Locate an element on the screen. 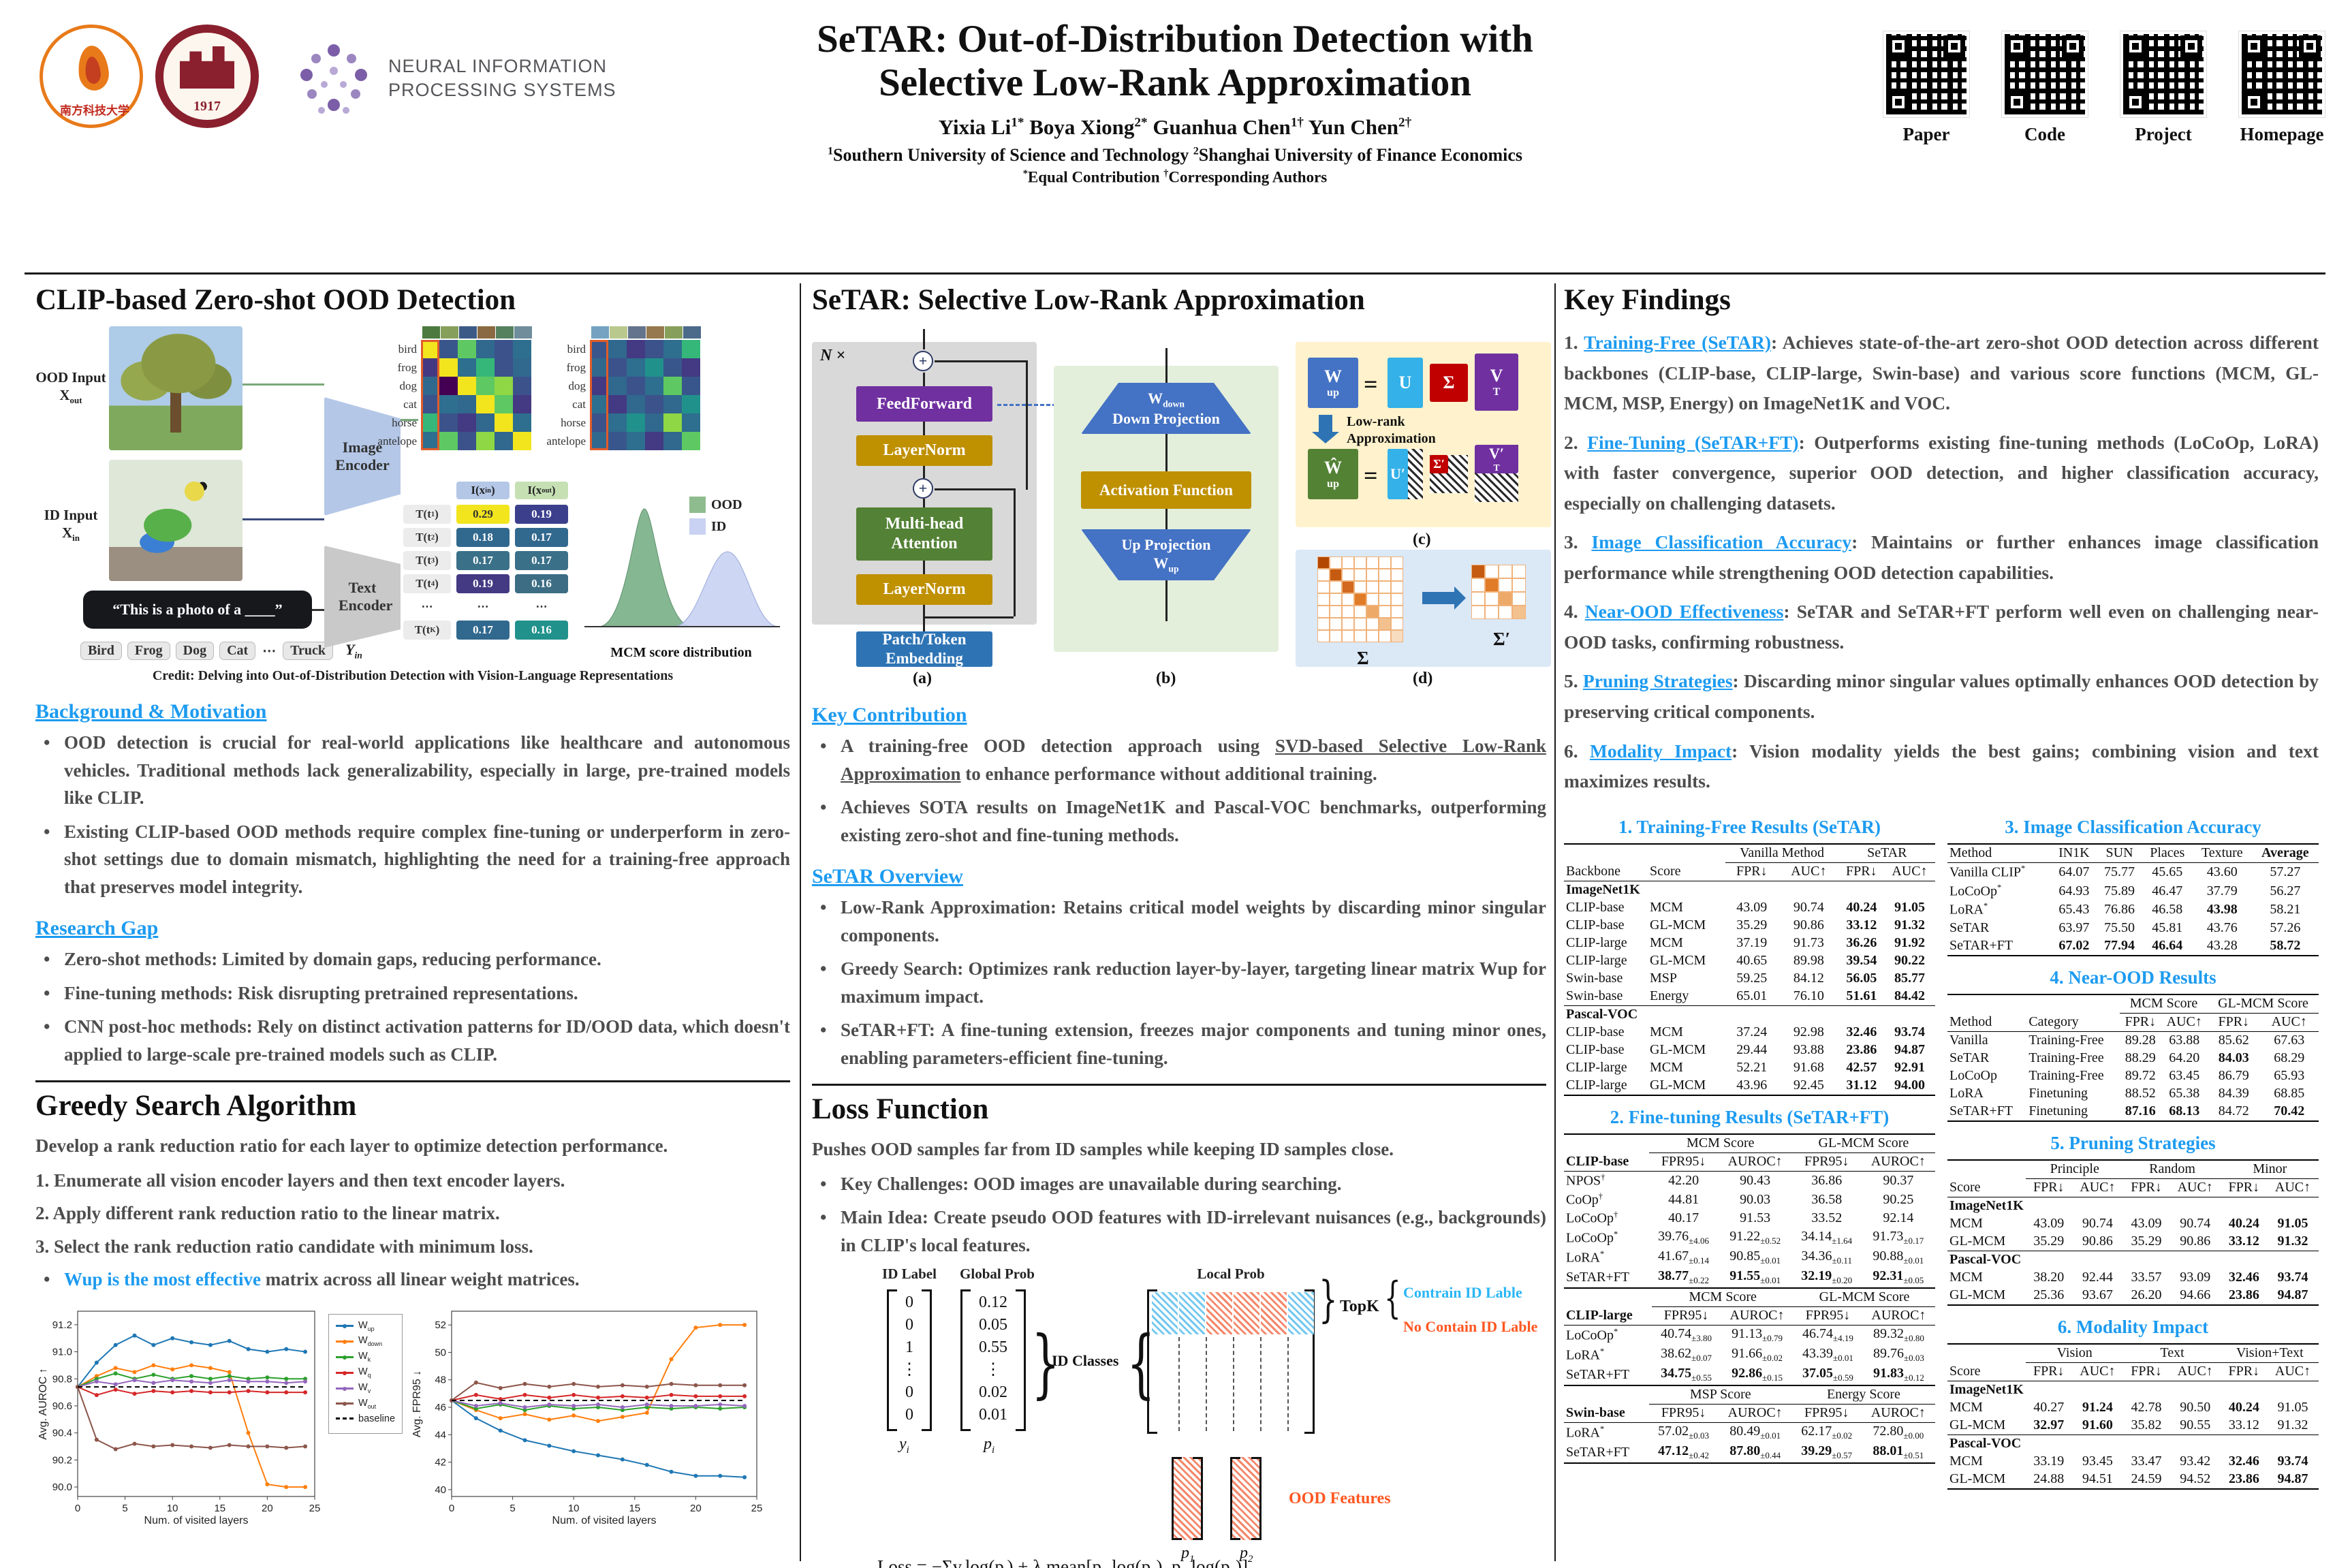  skip-line is located at coordinates (974, 489).